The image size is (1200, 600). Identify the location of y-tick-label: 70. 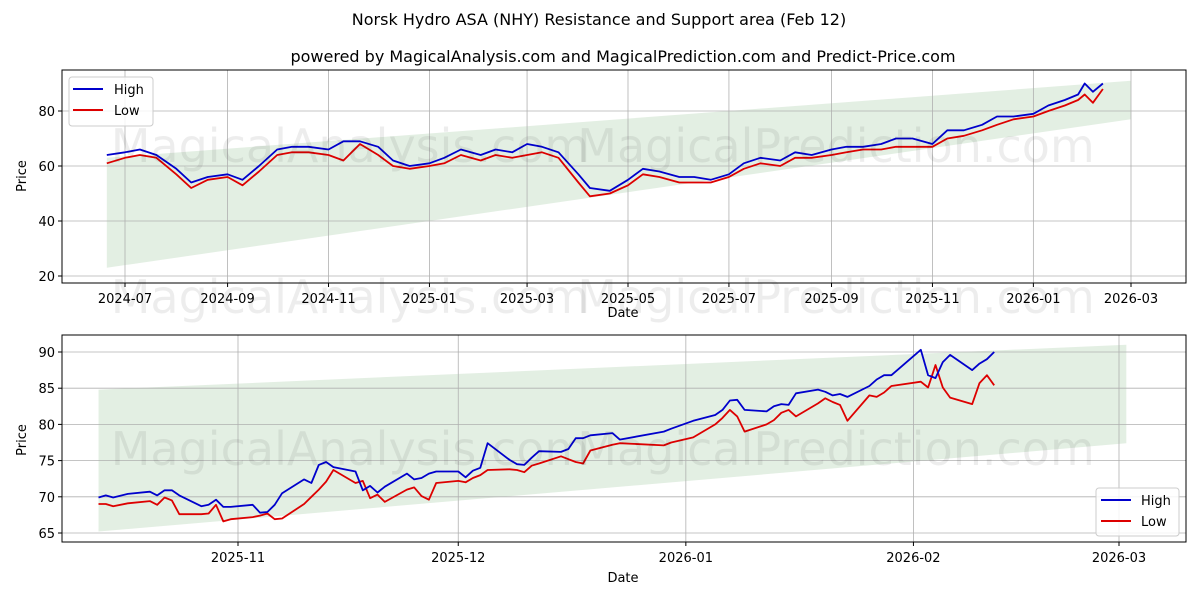
(46, 498).